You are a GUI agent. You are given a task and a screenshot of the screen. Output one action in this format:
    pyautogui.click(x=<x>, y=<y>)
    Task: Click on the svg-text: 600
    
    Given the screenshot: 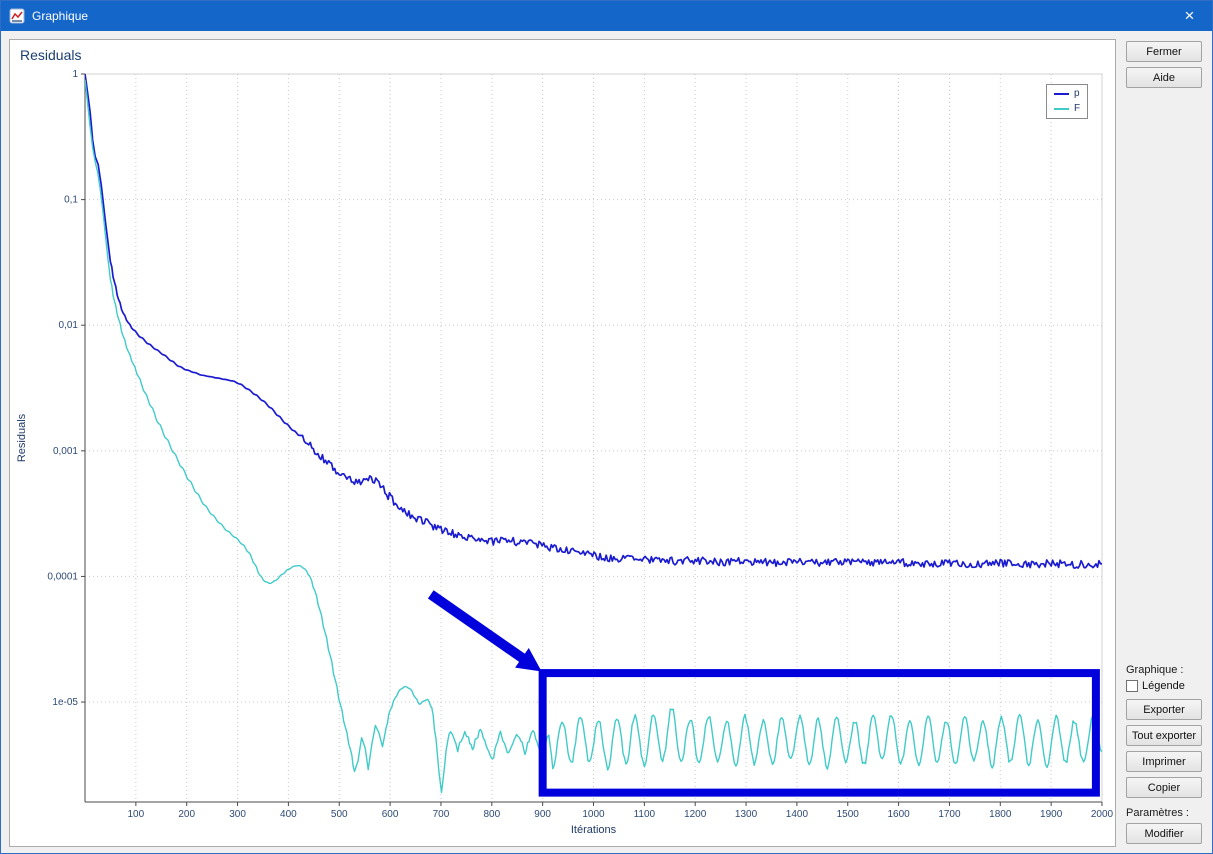 What is the action you would take?
    pyautogui.click(x=390, y=814)
    